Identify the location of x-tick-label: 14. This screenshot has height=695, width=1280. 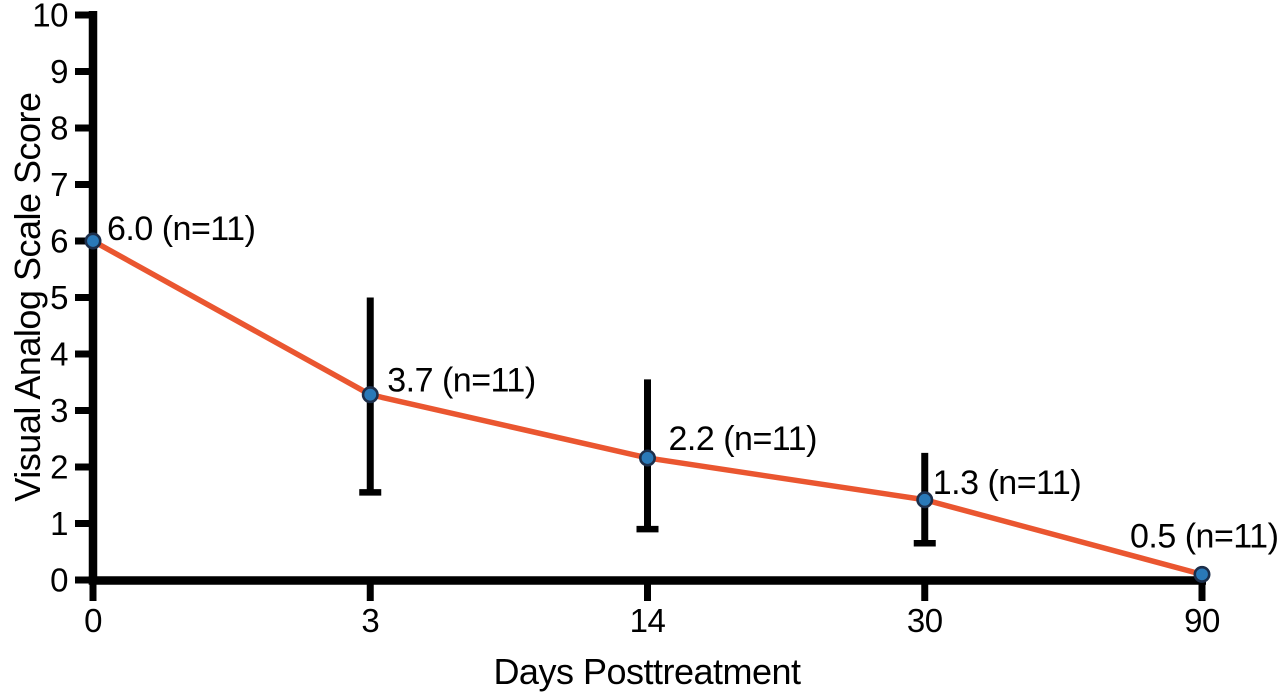
(648, 620).